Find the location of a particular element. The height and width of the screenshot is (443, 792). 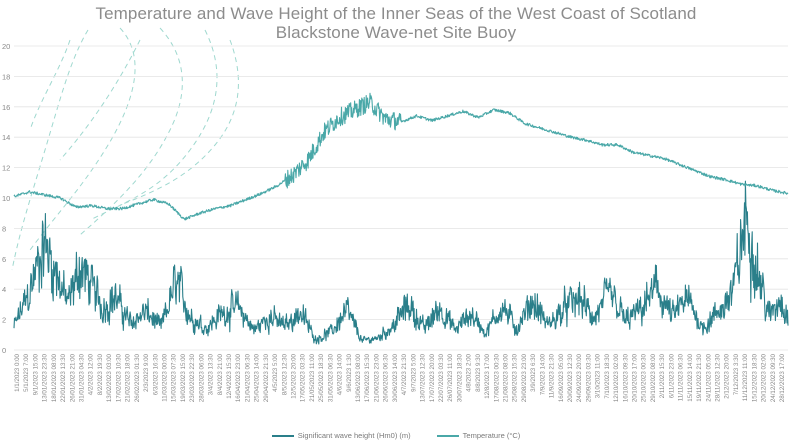

x-tick-label: 2/3/2023 9:00 is located at coordinates (146, 372).